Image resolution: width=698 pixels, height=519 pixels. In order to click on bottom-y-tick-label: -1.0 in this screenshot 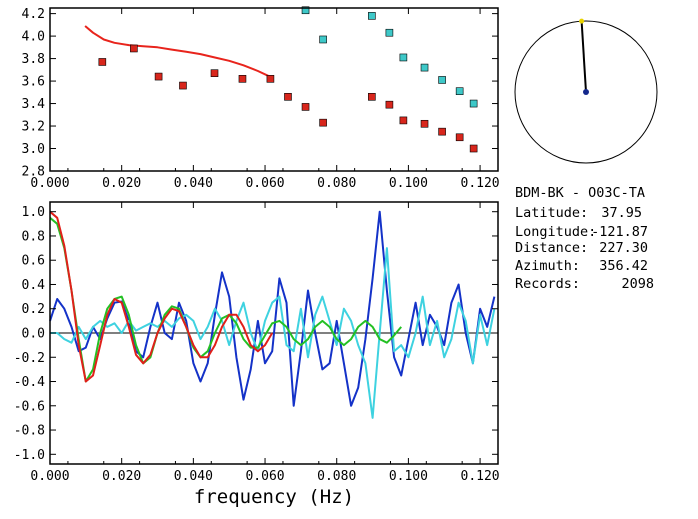, I will do `click(29, 455)`.